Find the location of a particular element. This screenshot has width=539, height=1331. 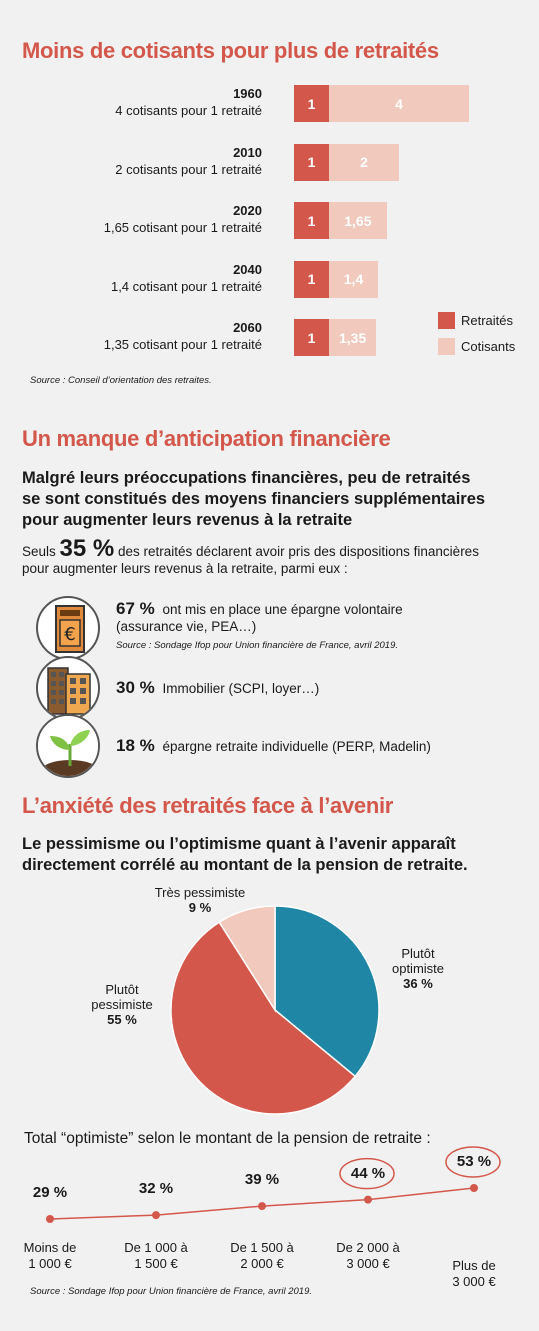

pie-slice-value: 55 % is located at coordinates (122, 1019).